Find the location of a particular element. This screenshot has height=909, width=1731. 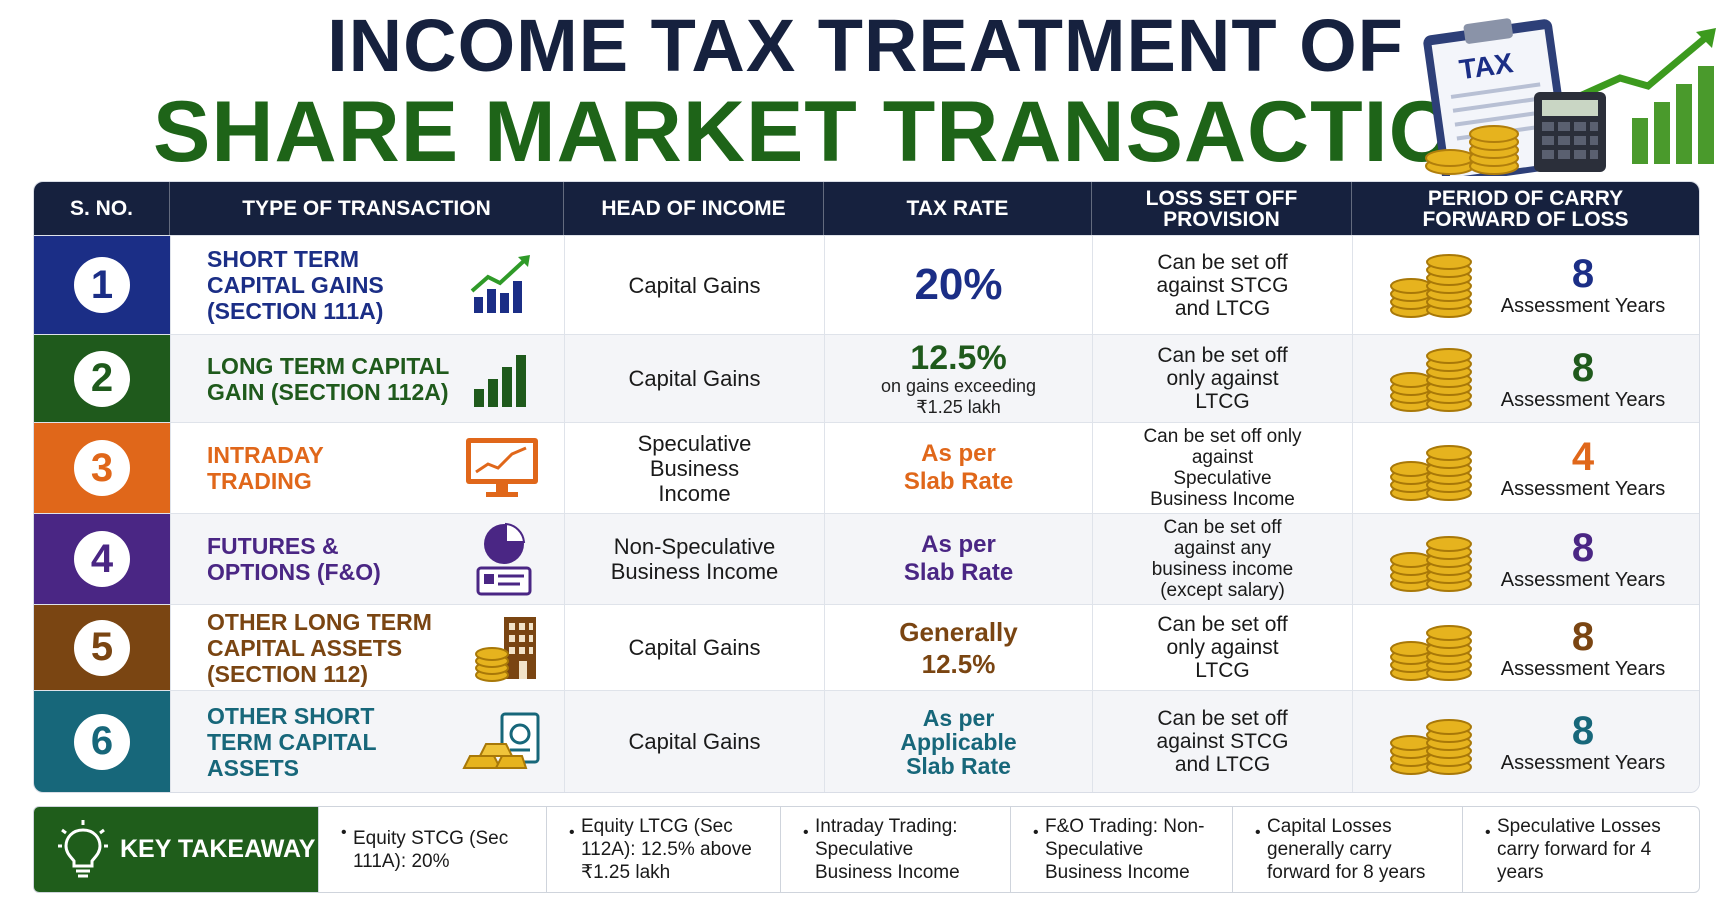

row-number: 1 is located at coordinates (102, 285).